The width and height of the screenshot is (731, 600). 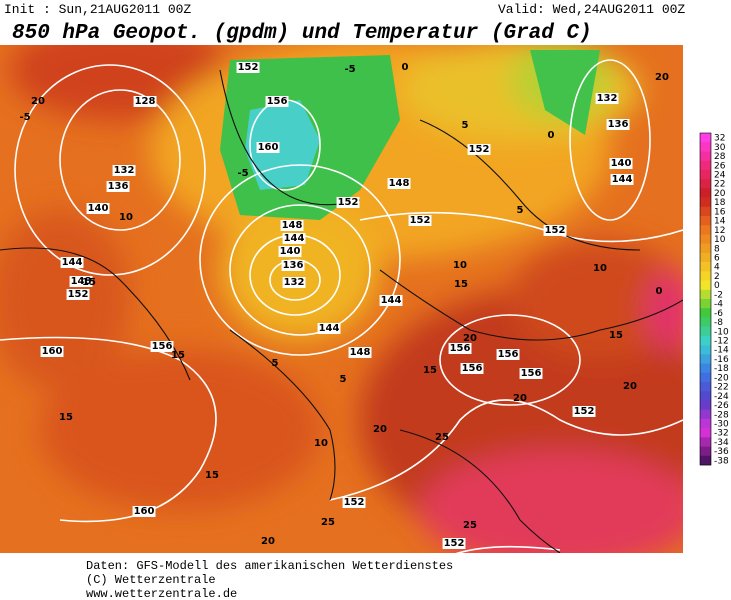 I want to click on legend-frame, so click(x=705, y=299).